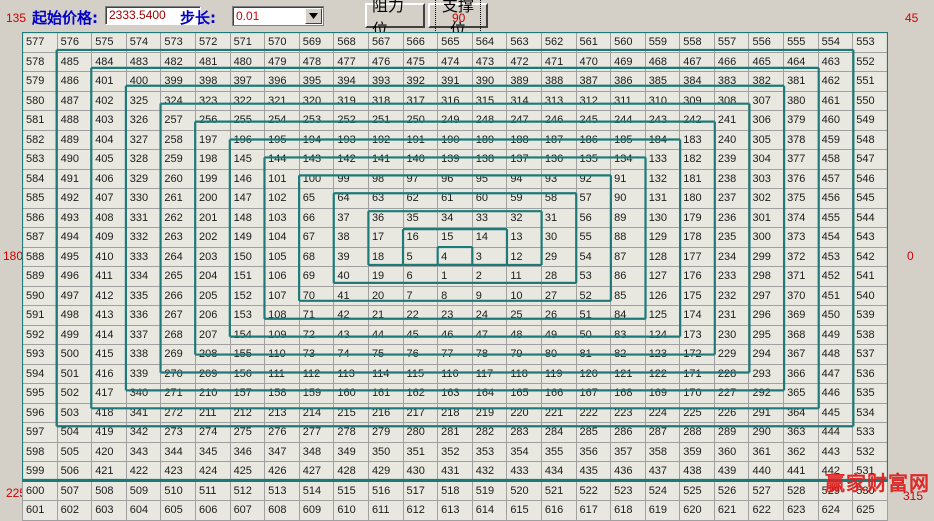 Image resolution: width=934 pixels, height=521 pixels. Describe the element at coordinates (109, 198) in the screenshot. I see `grid-cell: 407` at that location.